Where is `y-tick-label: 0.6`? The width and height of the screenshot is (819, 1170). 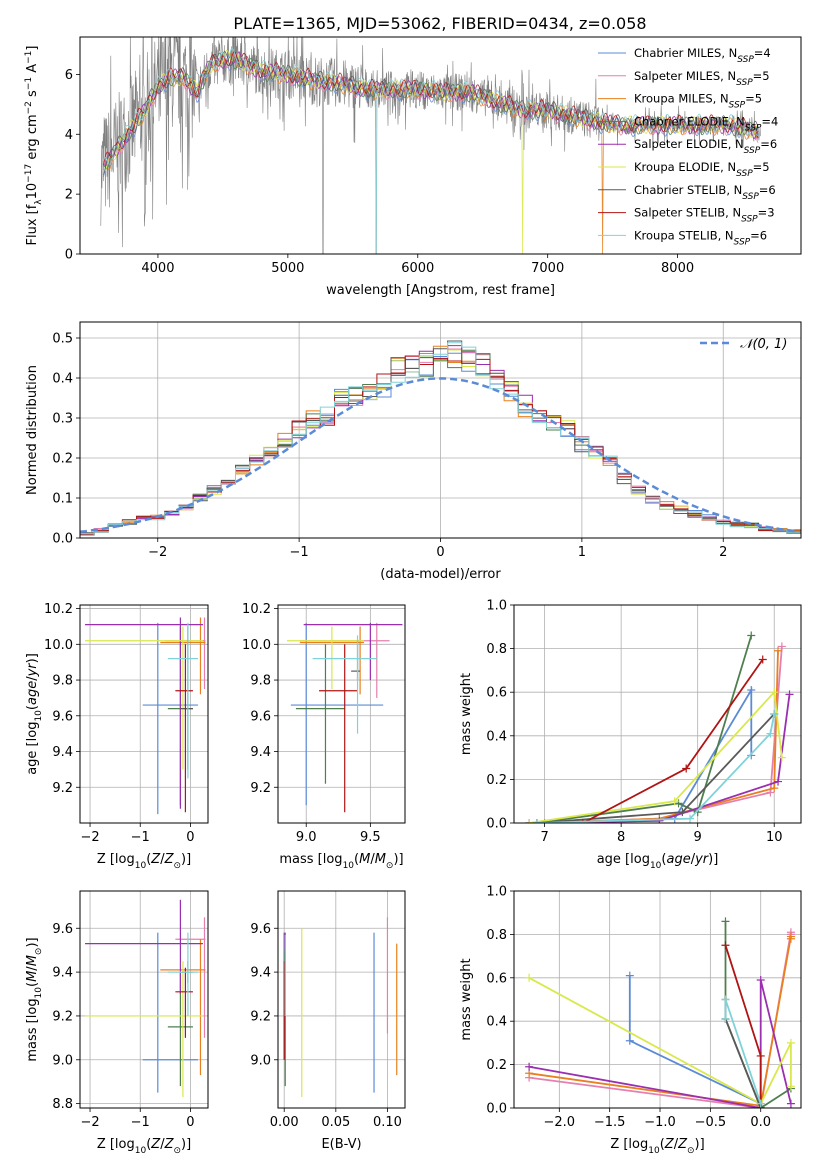
y-tick-label: 0.6 is located at coordinates (496, 693).